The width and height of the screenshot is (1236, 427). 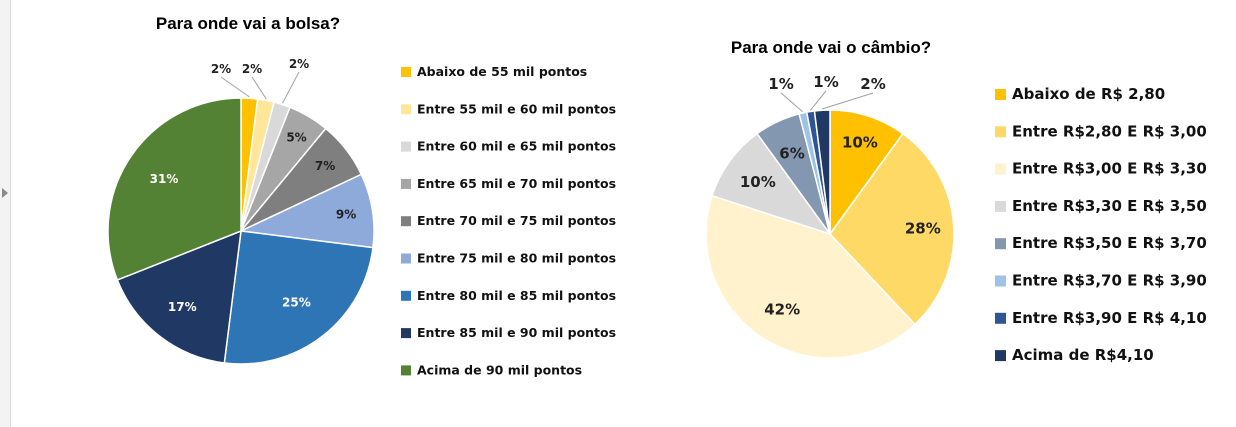 I want to click on chart-1-legend-label-5: Entre 70 mil e 75 mil pontos, so click(x=516, y=220).